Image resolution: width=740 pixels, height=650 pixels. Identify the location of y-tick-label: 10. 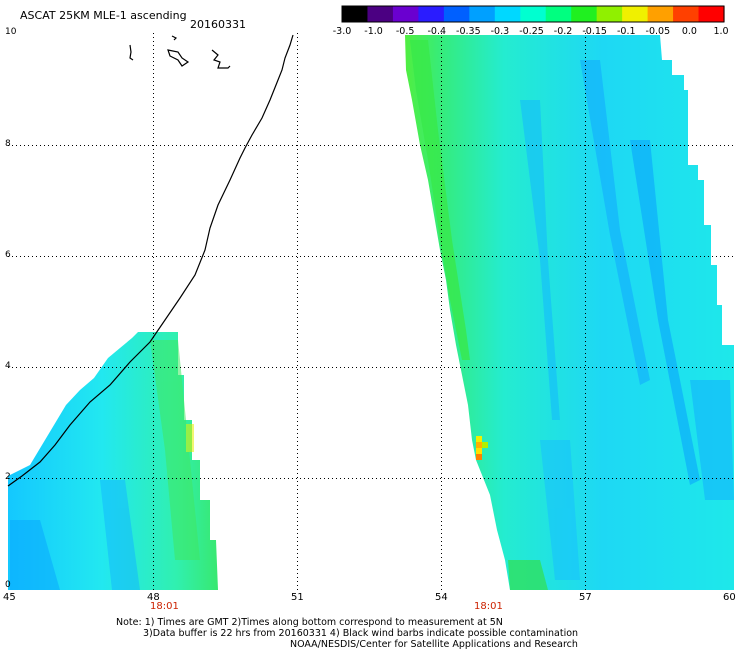
(11, 32).